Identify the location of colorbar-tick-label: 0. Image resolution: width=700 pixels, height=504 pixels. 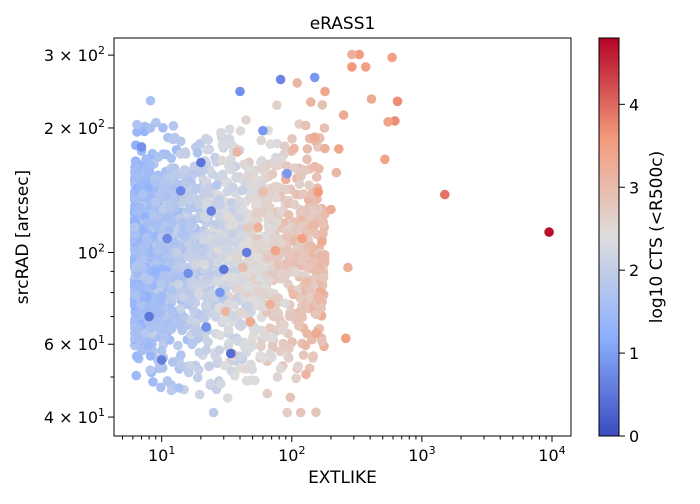
(634, 436).